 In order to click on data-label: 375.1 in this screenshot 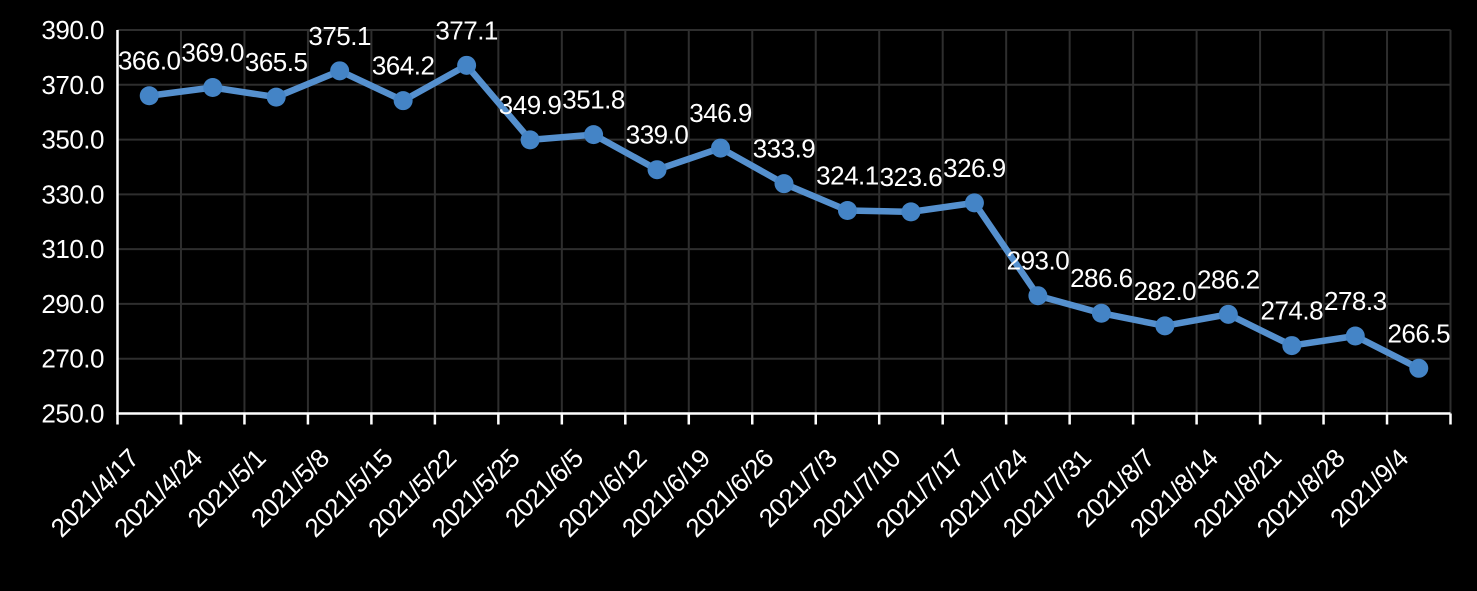, I will do `click(339, 36)`.